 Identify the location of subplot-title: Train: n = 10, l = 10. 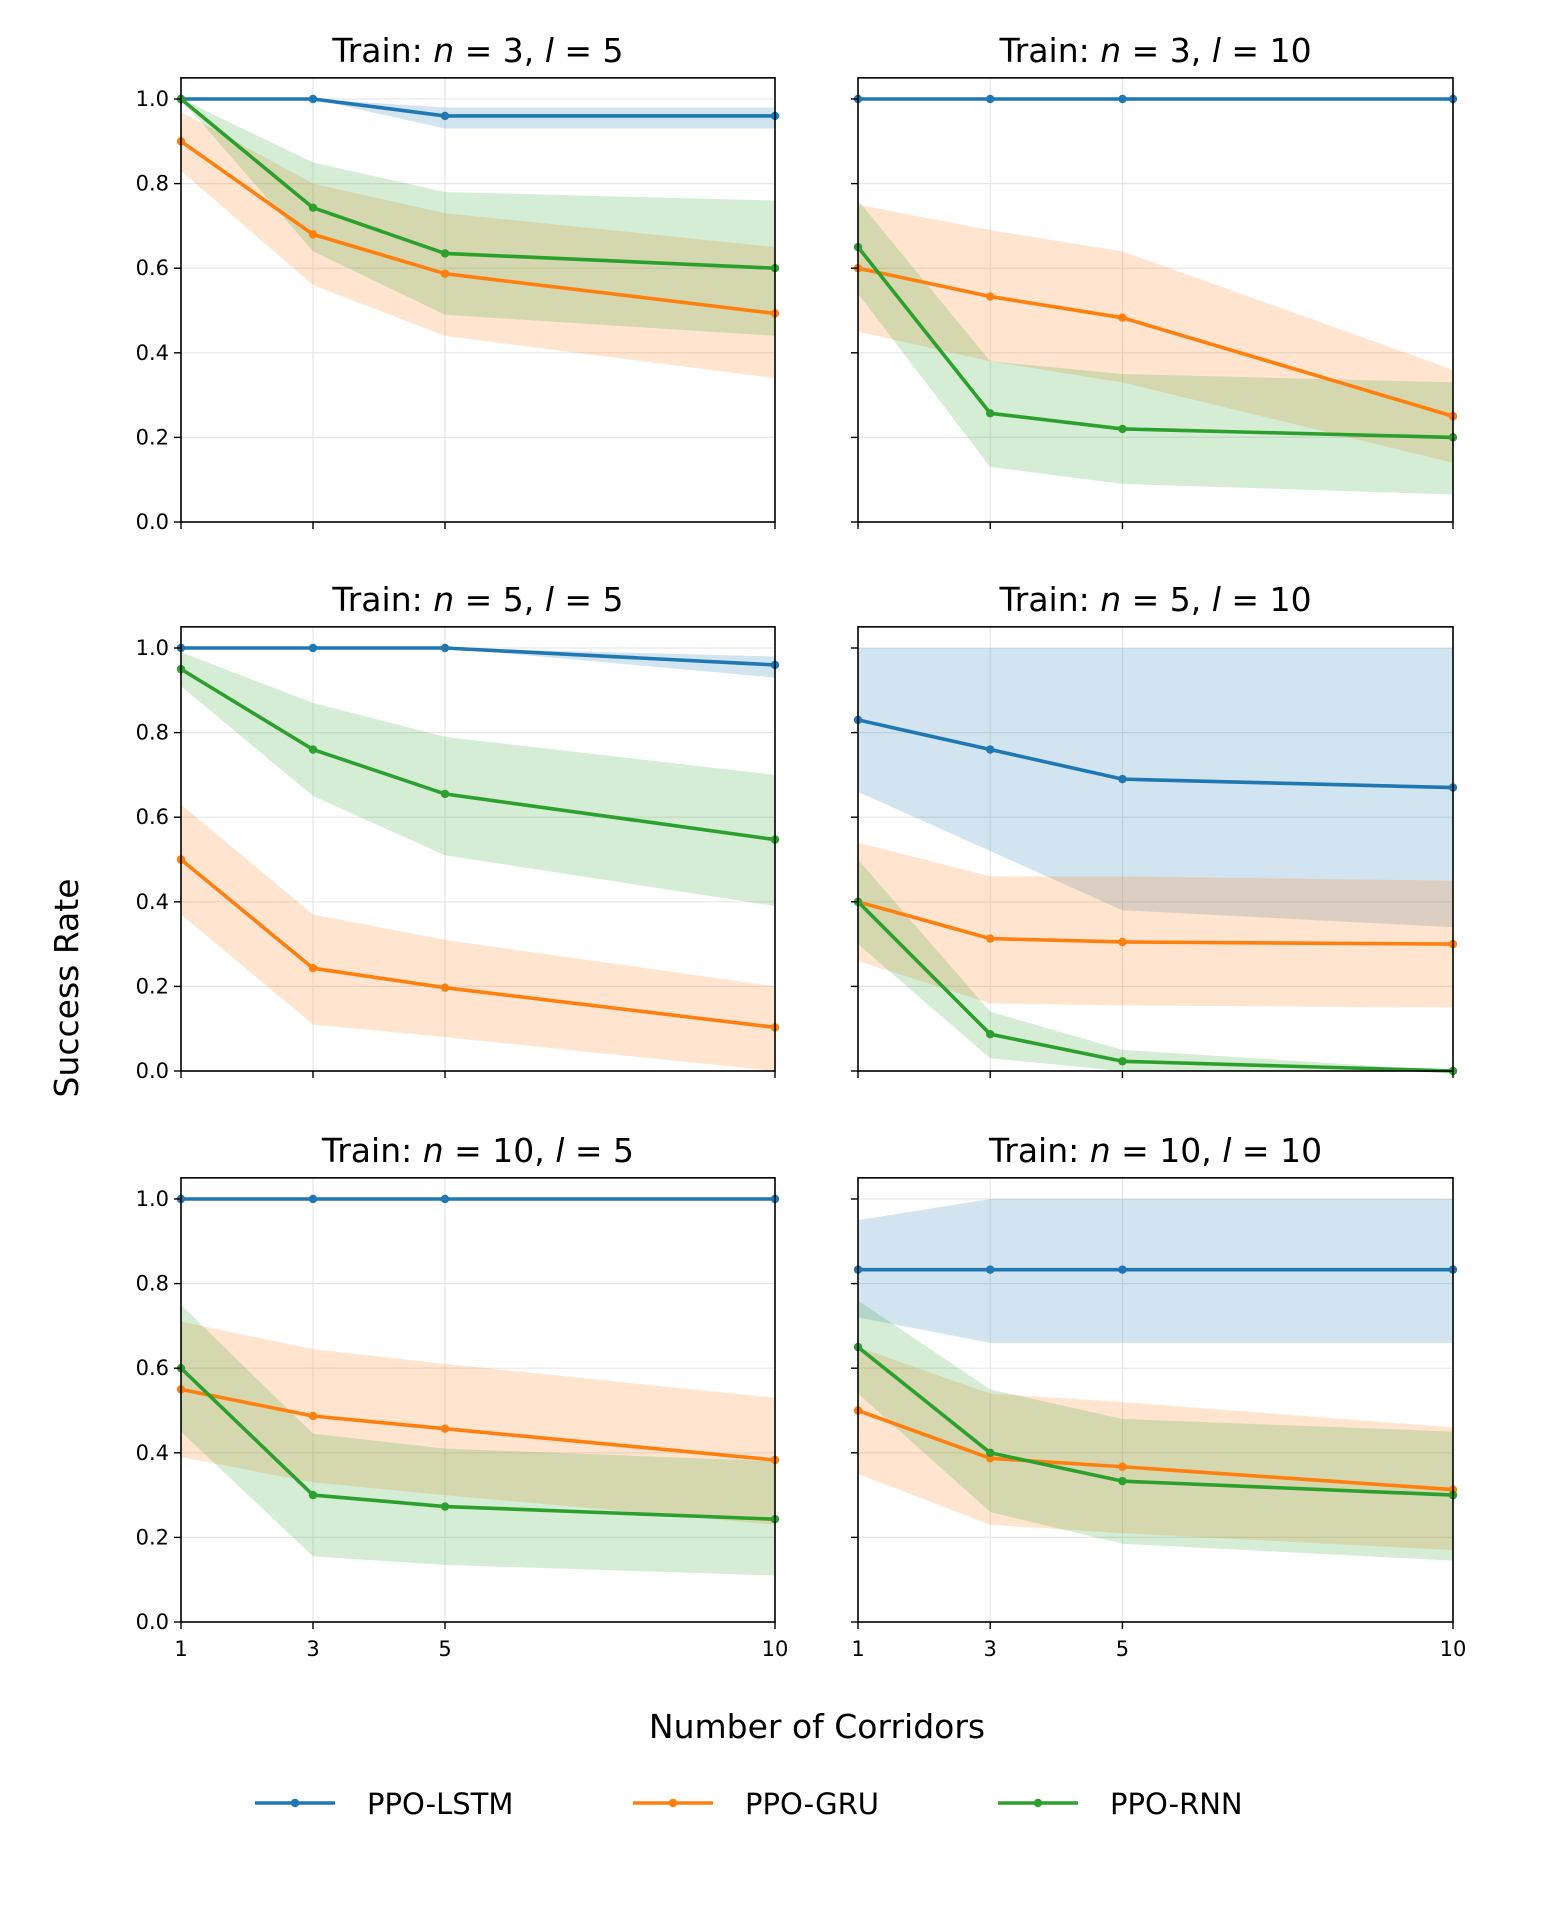
(1155, 1150).